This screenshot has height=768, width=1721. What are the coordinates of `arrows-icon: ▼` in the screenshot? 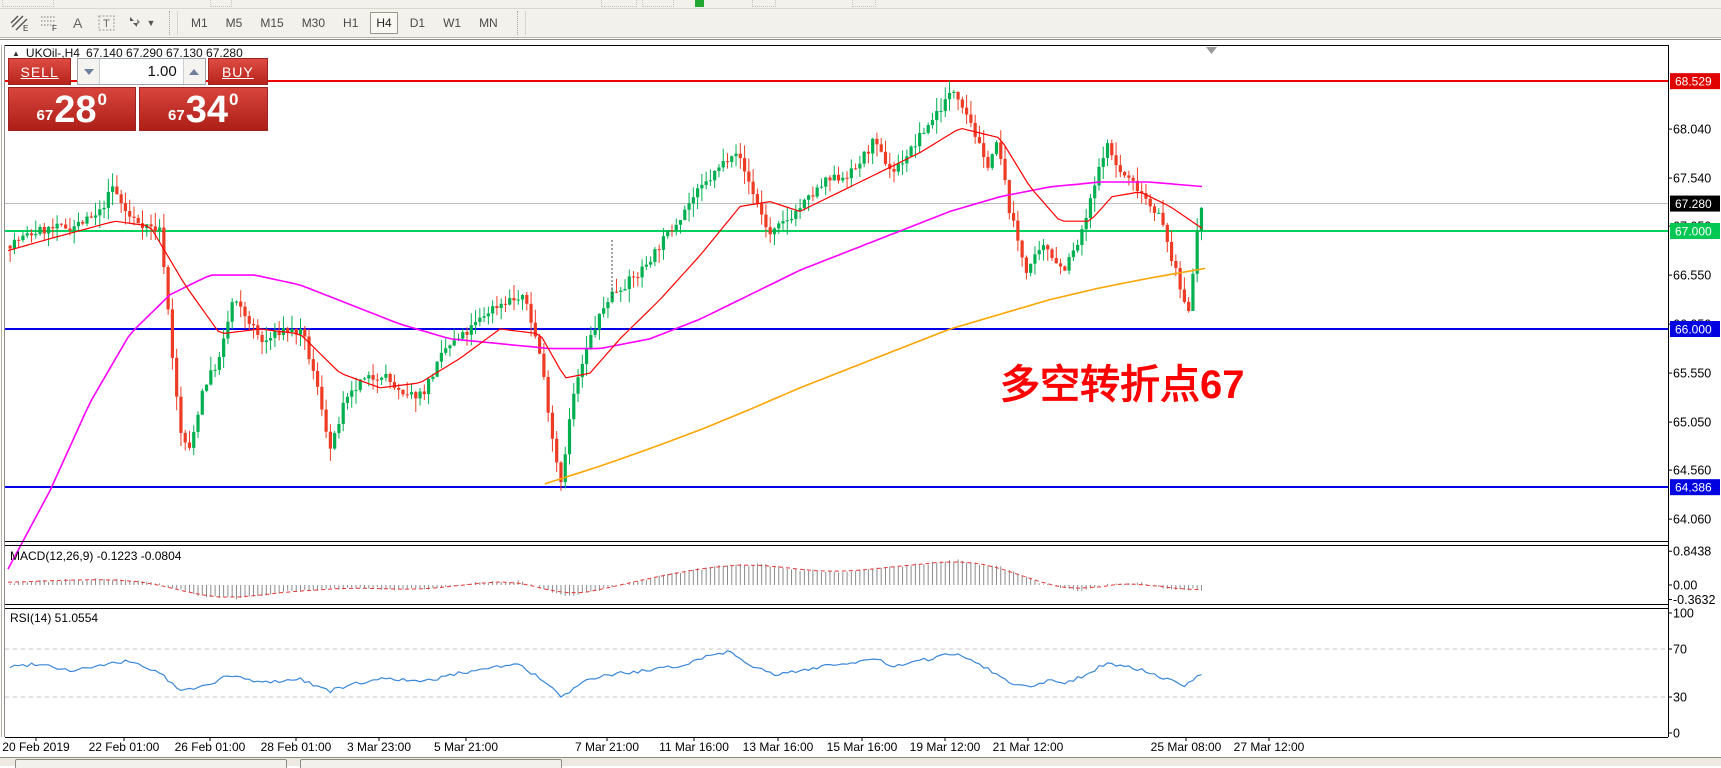 It's located at (140, 23).